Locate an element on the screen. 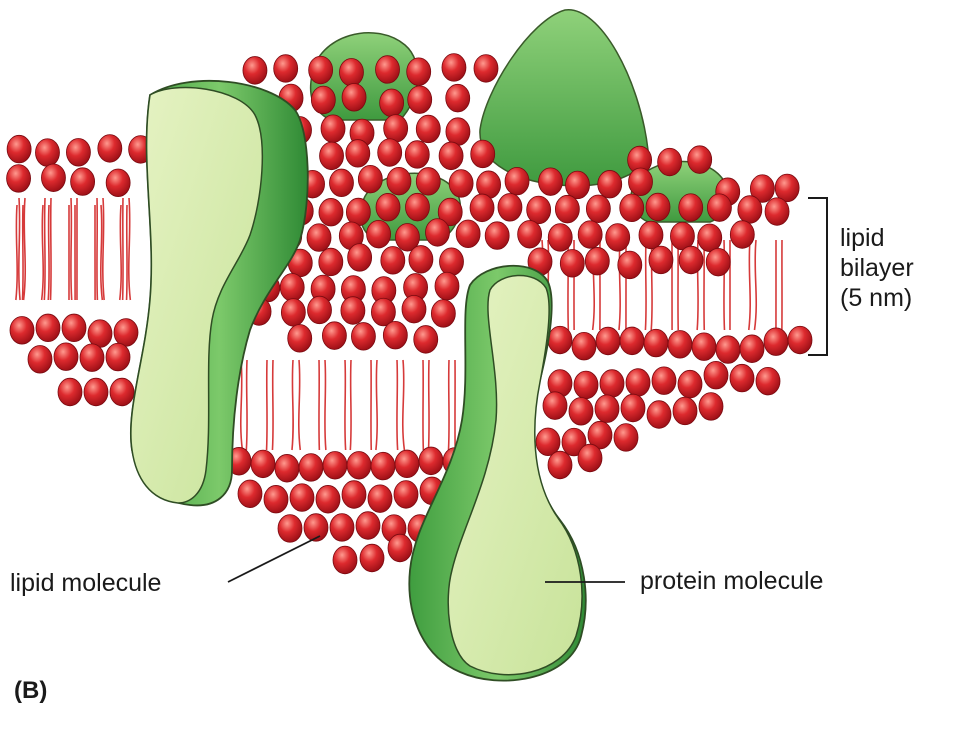  protein-back-peak is located at coordinates (564, 98).